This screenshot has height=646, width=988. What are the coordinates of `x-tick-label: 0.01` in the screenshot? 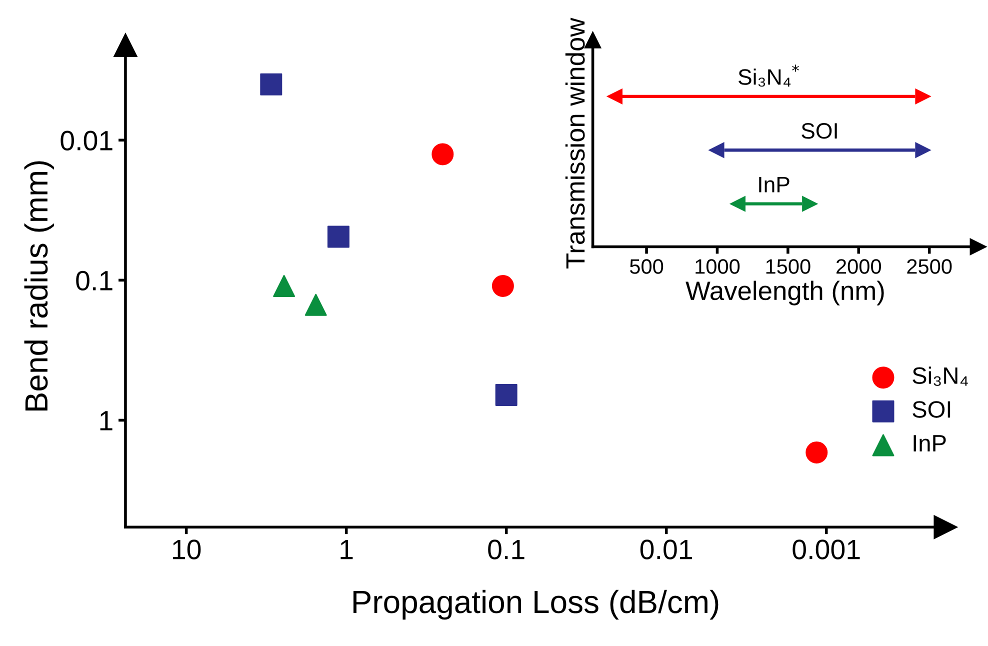 It's located at (666, 550).